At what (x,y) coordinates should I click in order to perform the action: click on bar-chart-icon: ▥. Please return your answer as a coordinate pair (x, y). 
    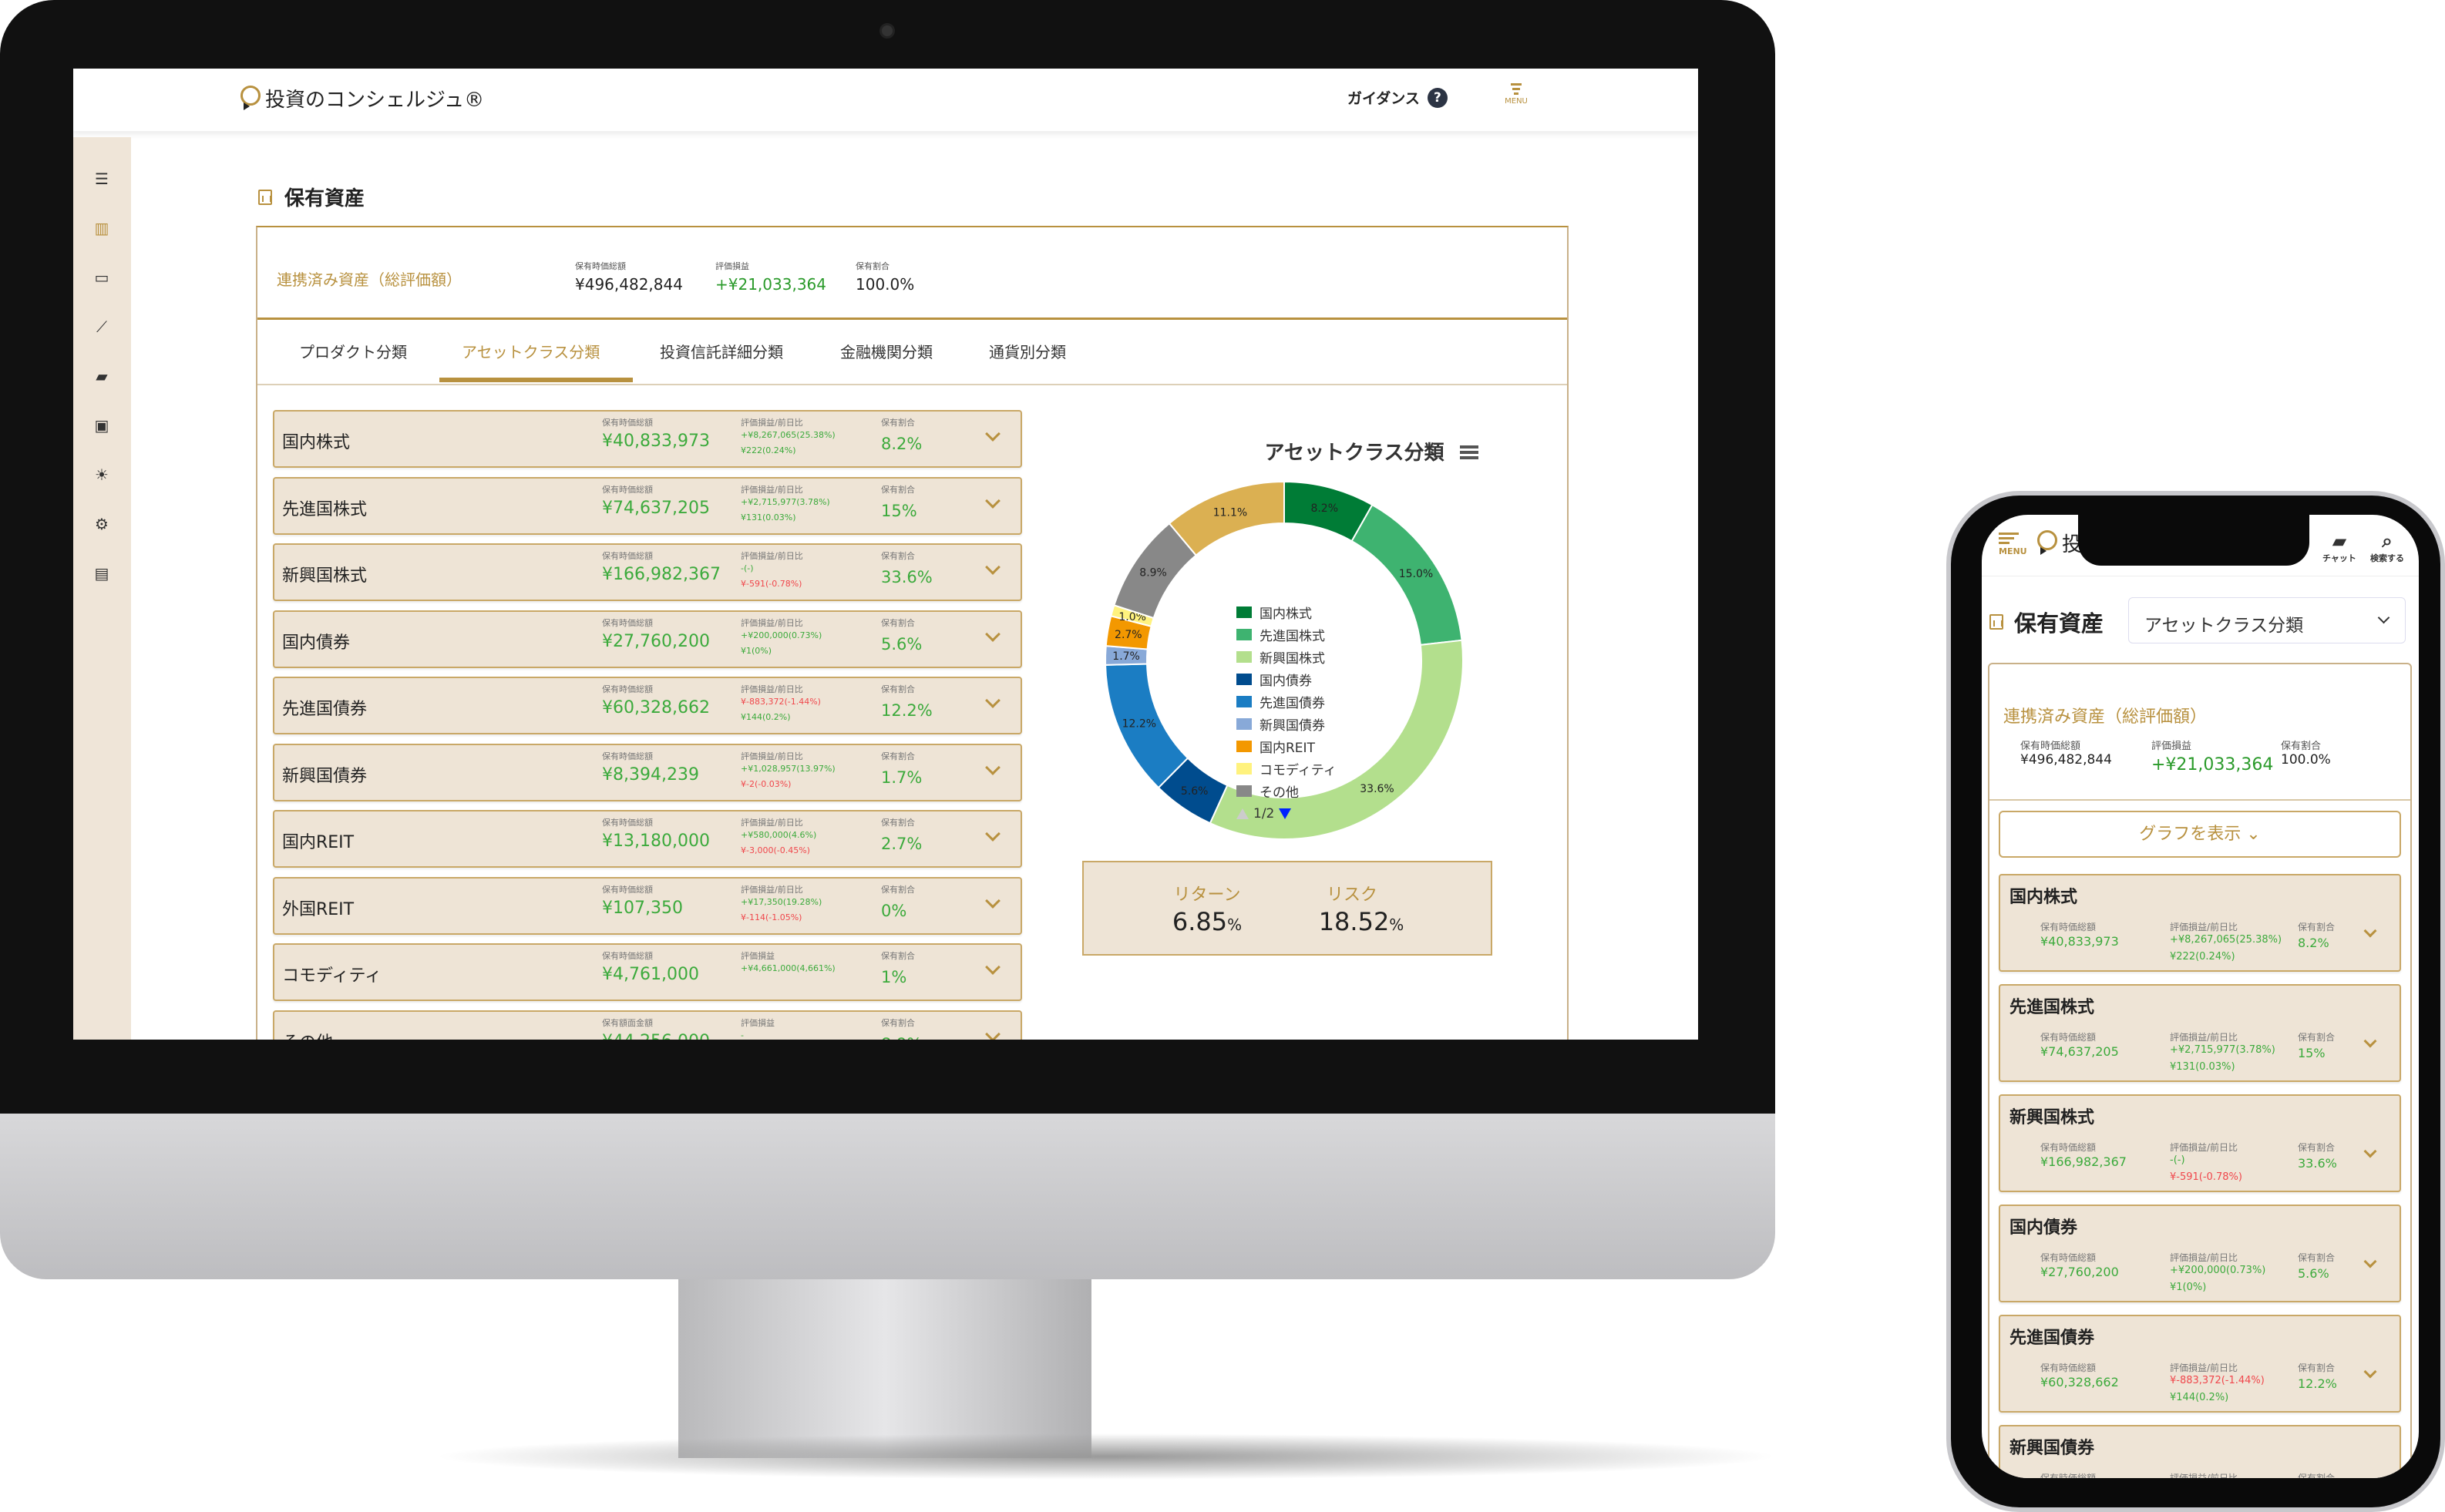
    Looking at the image, I should click on (102, 228).